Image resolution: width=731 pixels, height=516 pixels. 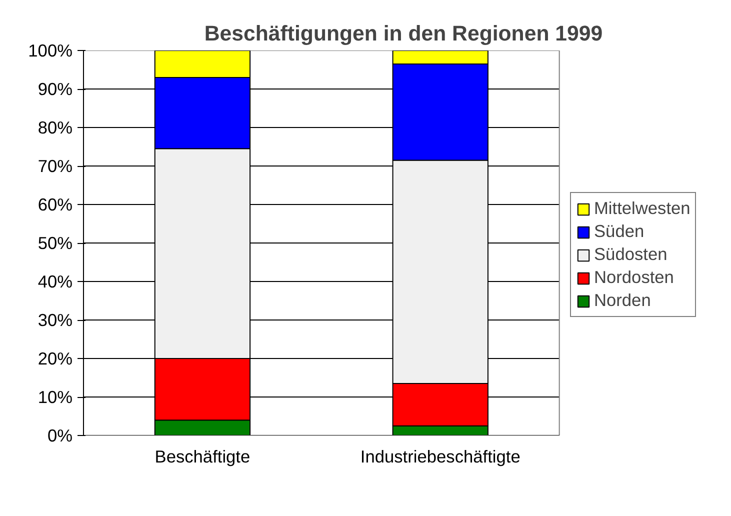 What do you see at coordinates (55, 166) in the screenshot?
I see `y-tick-label: 70%` at bounding box center [55, 166].